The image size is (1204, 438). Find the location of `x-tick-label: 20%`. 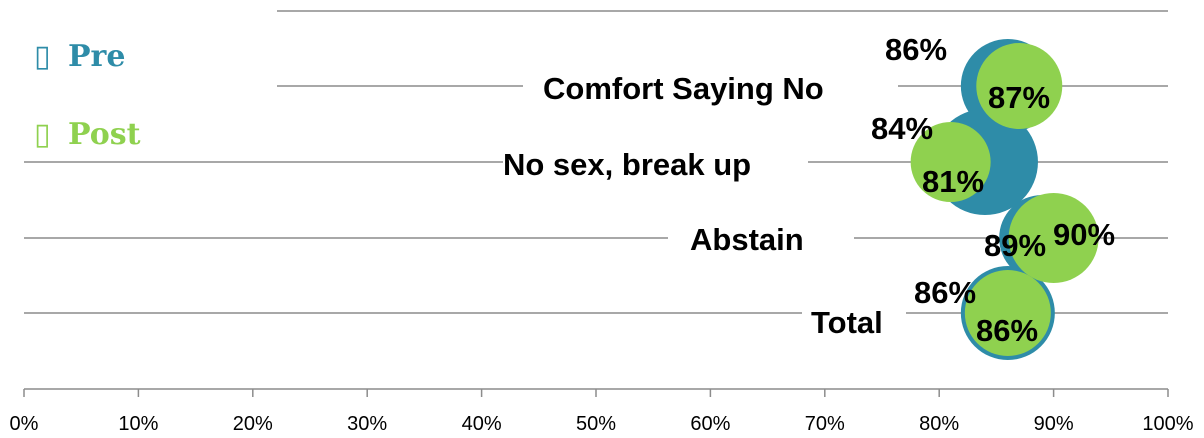

x-tick-label: 20% is located at coordinates (253, 424).